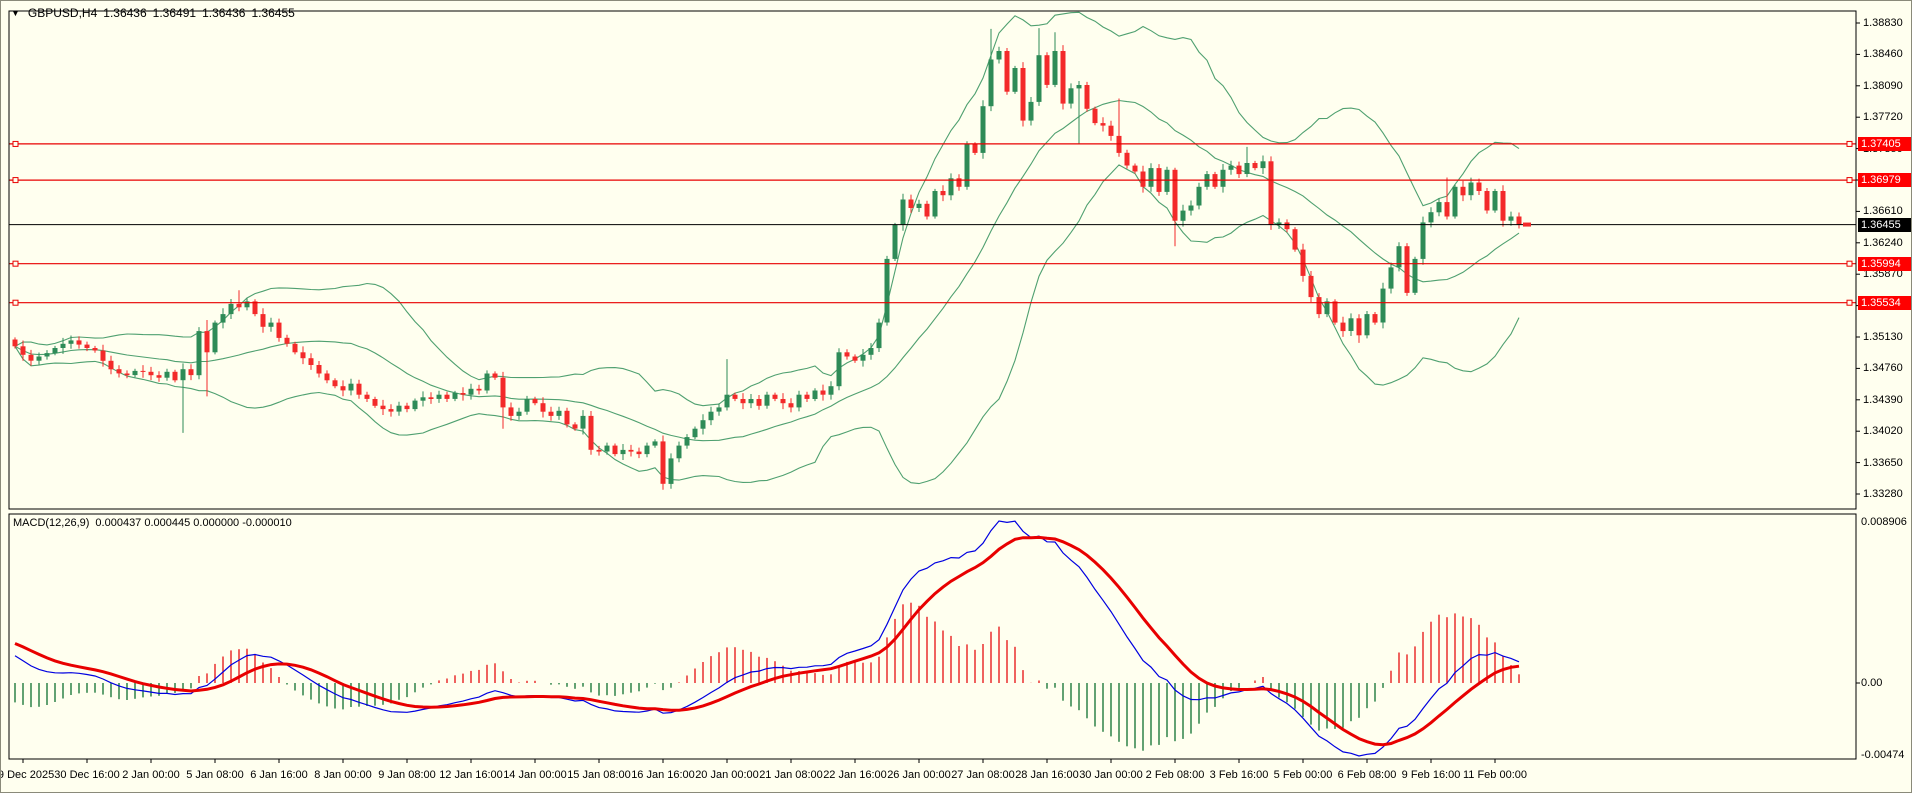  What do you see at coordinates (727, 775) in the screenshot?
I see `time-tick-label: 20 Jan 00:00` at bounding box center [727, 775].